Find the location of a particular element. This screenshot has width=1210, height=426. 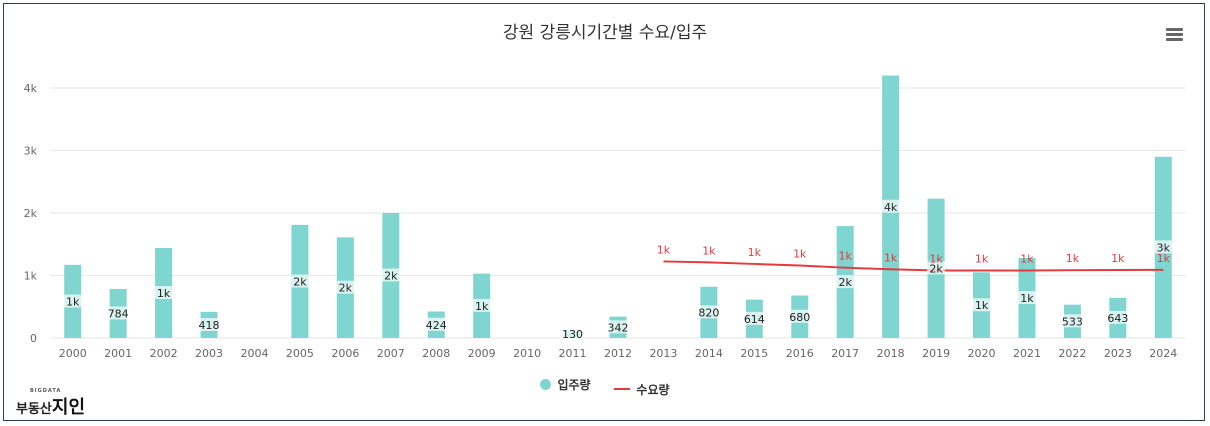

bar-data-label: 784 is located at coordinates (118, 314).